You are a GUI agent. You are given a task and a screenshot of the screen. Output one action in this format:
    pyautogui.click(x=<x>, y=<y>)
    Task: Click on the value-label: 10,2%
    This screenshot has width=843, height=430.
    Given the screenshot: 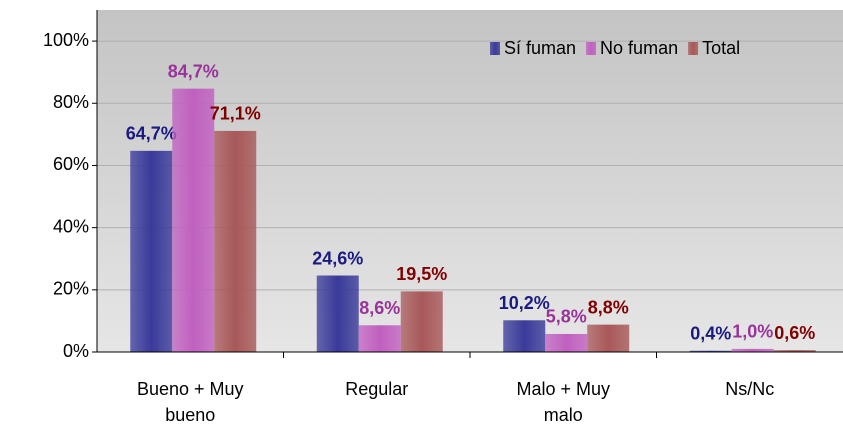 What is the action you would take?
    pyautogui.click(x=524, y=303)
    